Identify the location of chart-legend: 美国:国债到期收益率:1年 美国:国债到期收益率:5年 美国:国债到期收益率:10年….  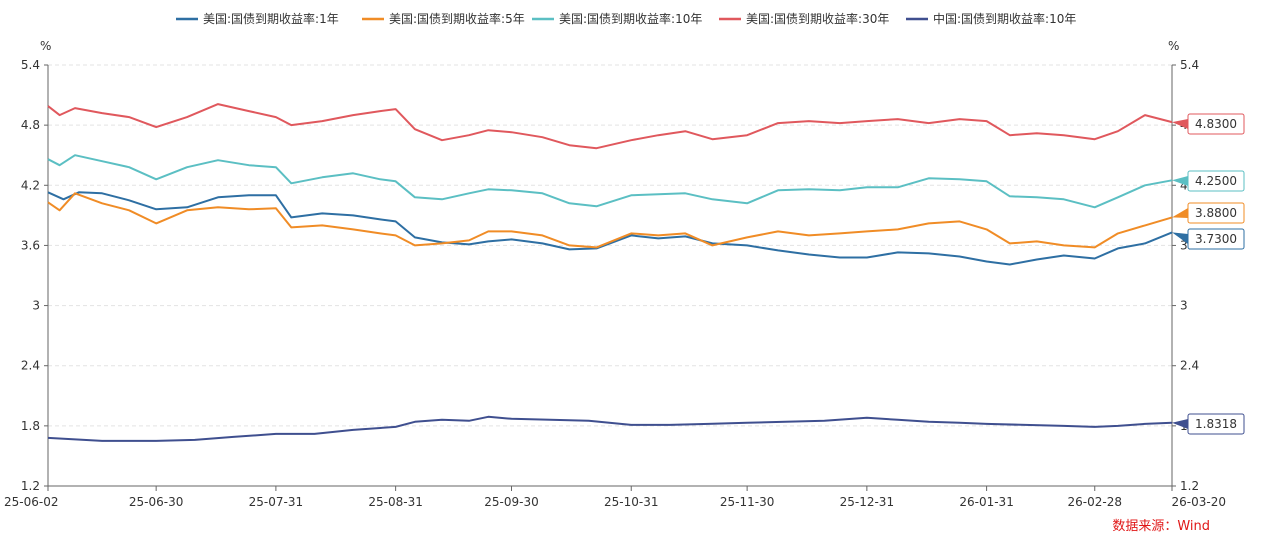
(626, 18).